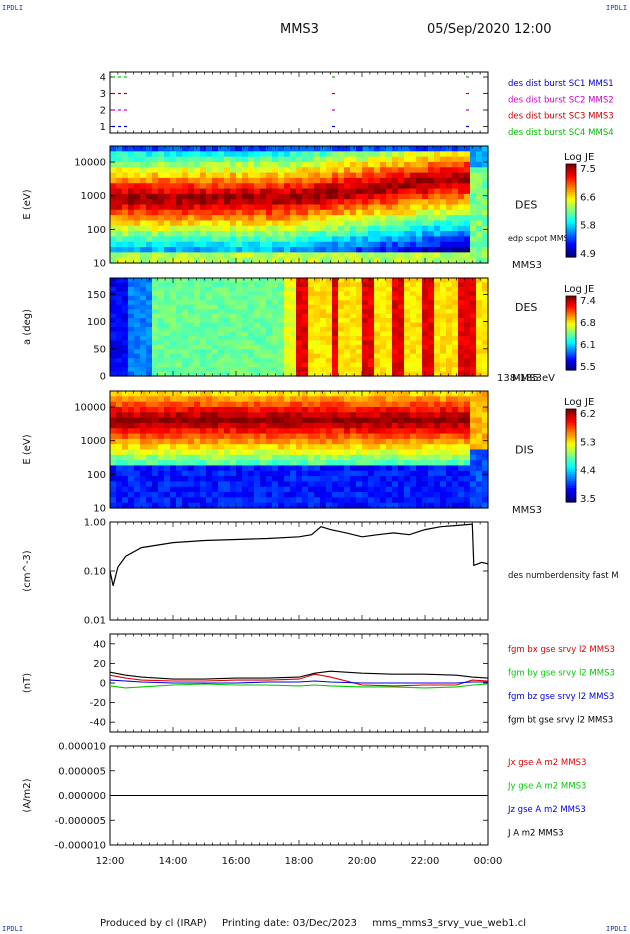  I want to click on burst-legend-entry: des dist burst SC1 MMS1, so click(561, 84).